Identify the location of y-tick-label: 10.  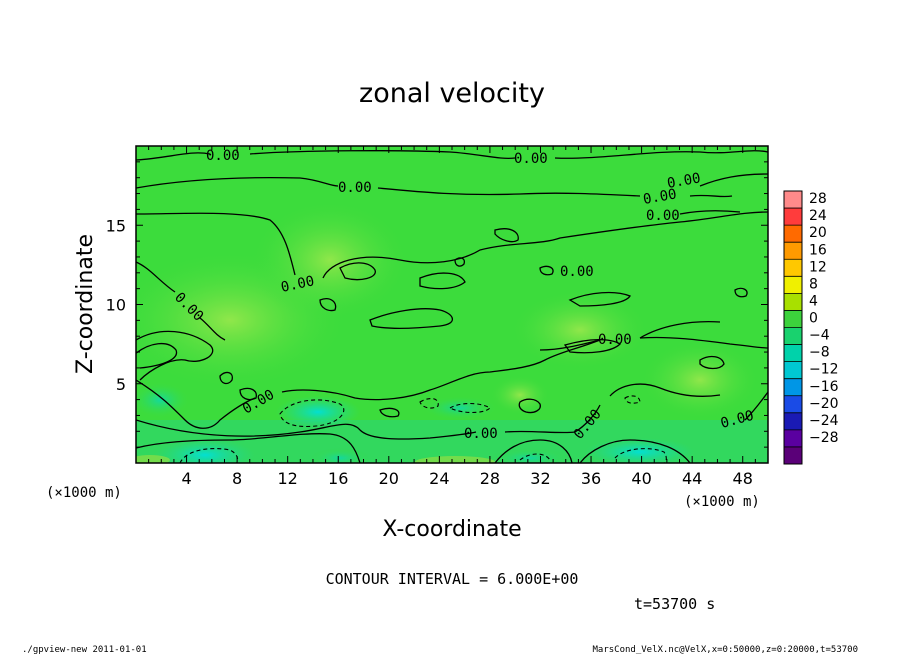
(116, 305).